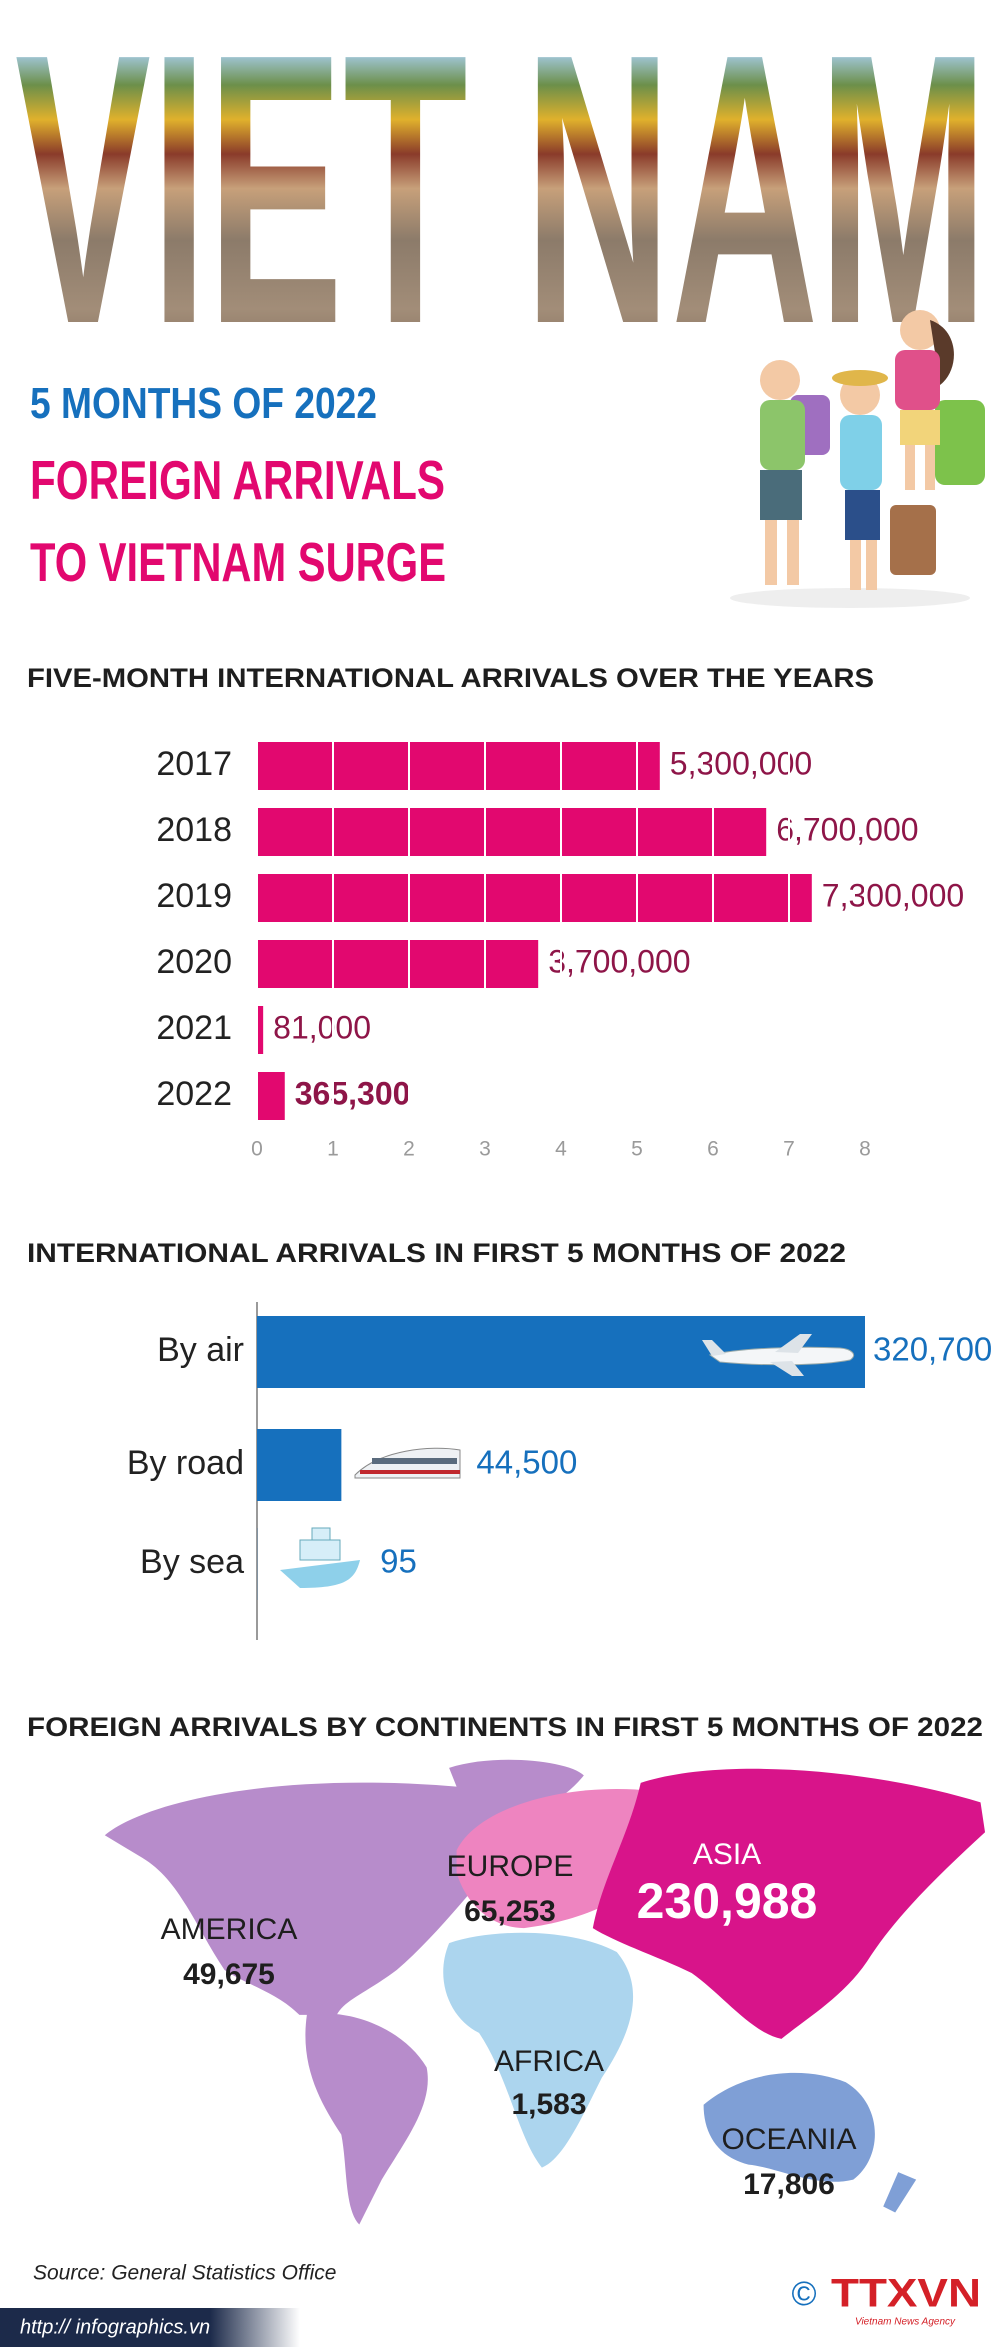 This screenshot has height=2347, width=1000. What do you see at coordinates (510, 1911) in the screenshot?
I see `continent-value: 65,253` at bounding box center [510, 1911].